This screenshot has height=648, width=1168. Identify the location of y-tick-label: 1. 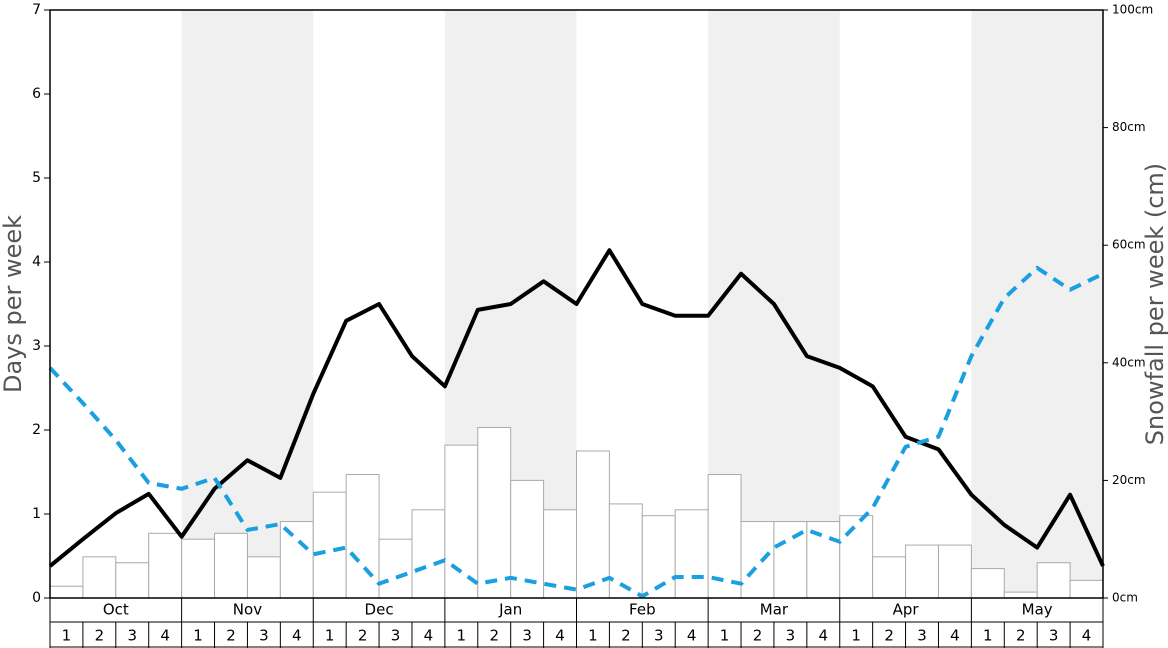
(36, 514).